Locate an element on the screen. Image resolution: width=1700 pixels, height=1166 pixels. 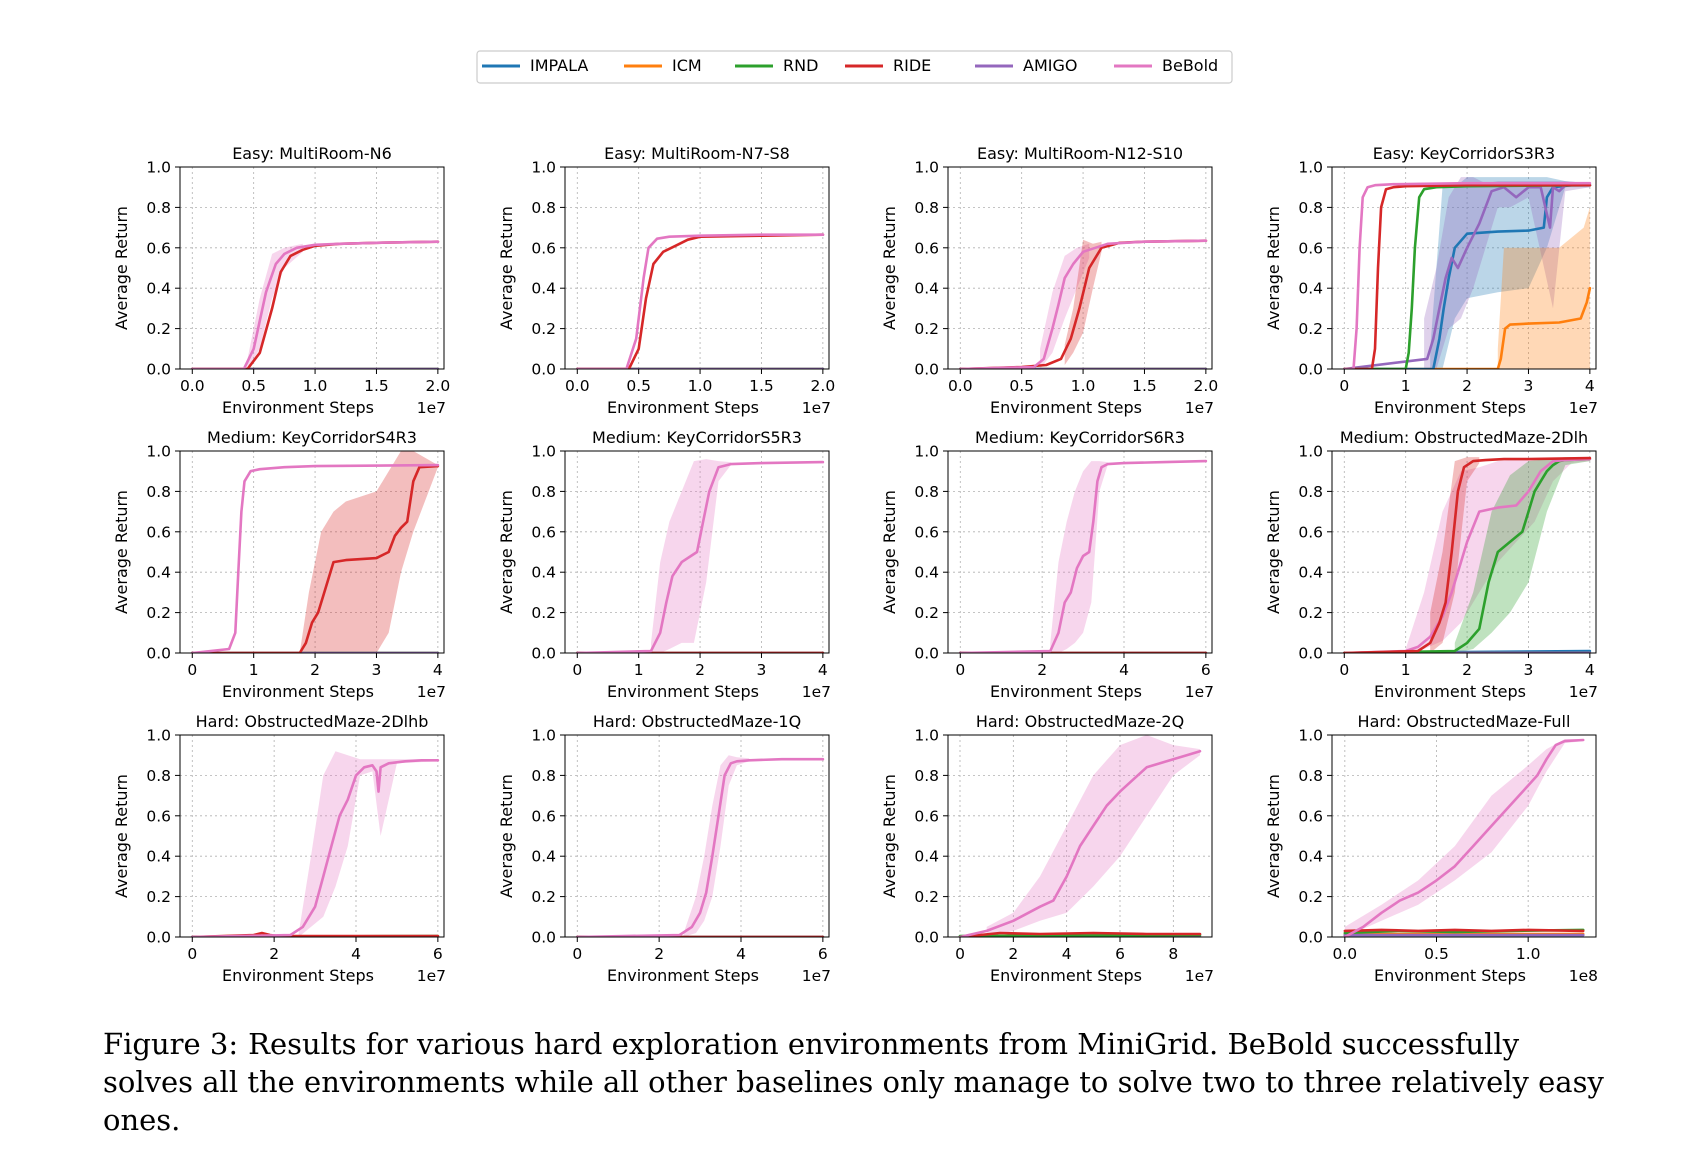
caption-label: Figure 3: is located at coordinates (171, 1044).